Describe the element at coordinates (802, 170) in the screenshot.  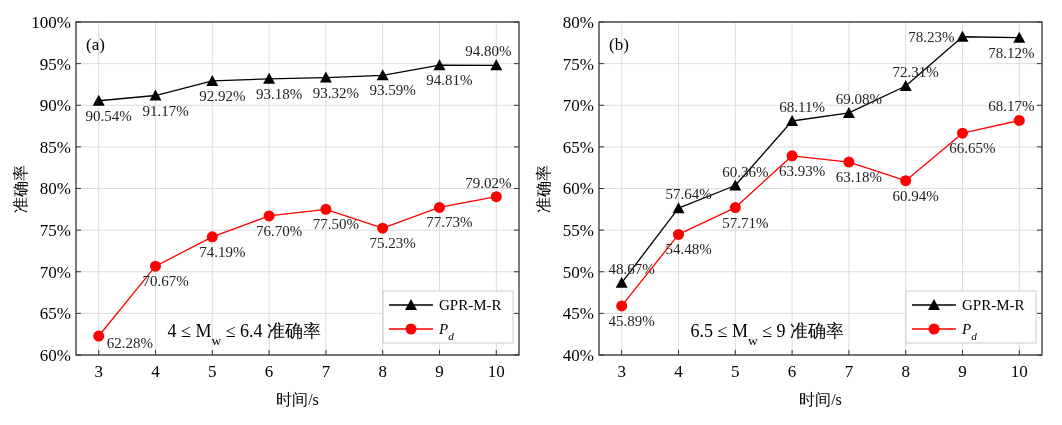
I see `data-label: 63.93%` at that location.